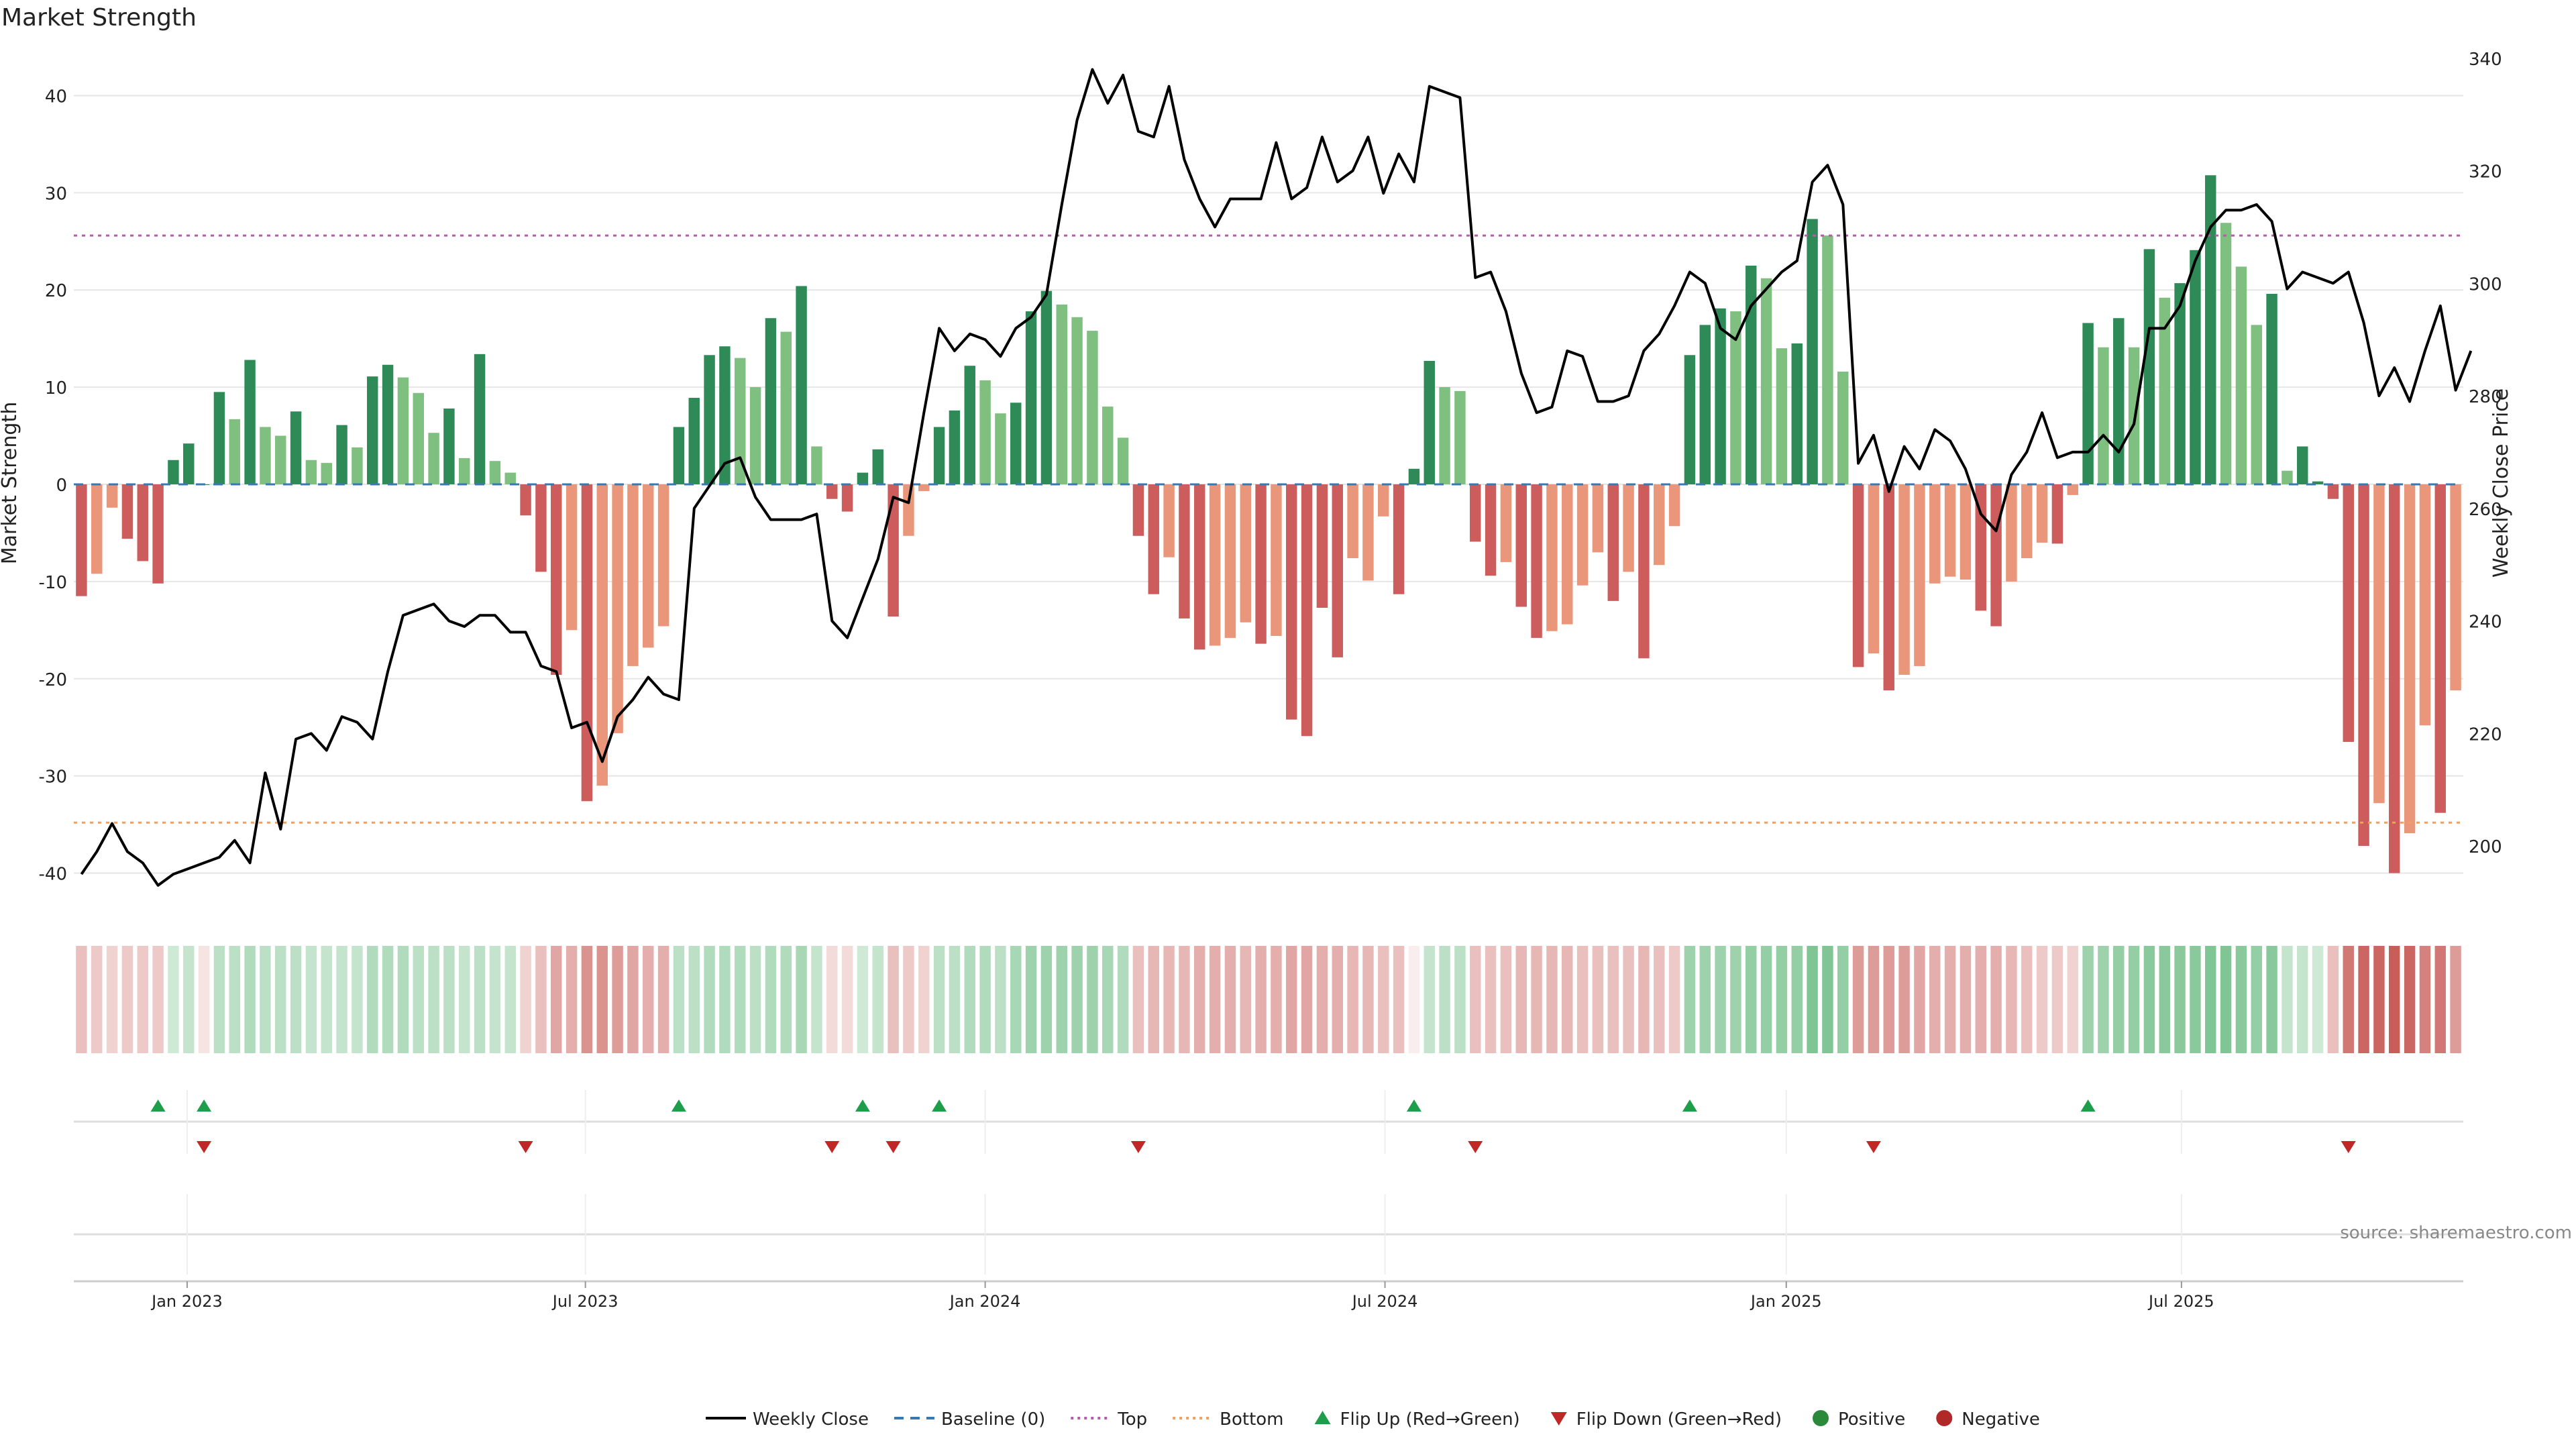 This screenshot has height=1449, width=2576. Describe the element at coordinates (2485, 172) in the screenshot. I see `y2-tick-label: 320` at that location.